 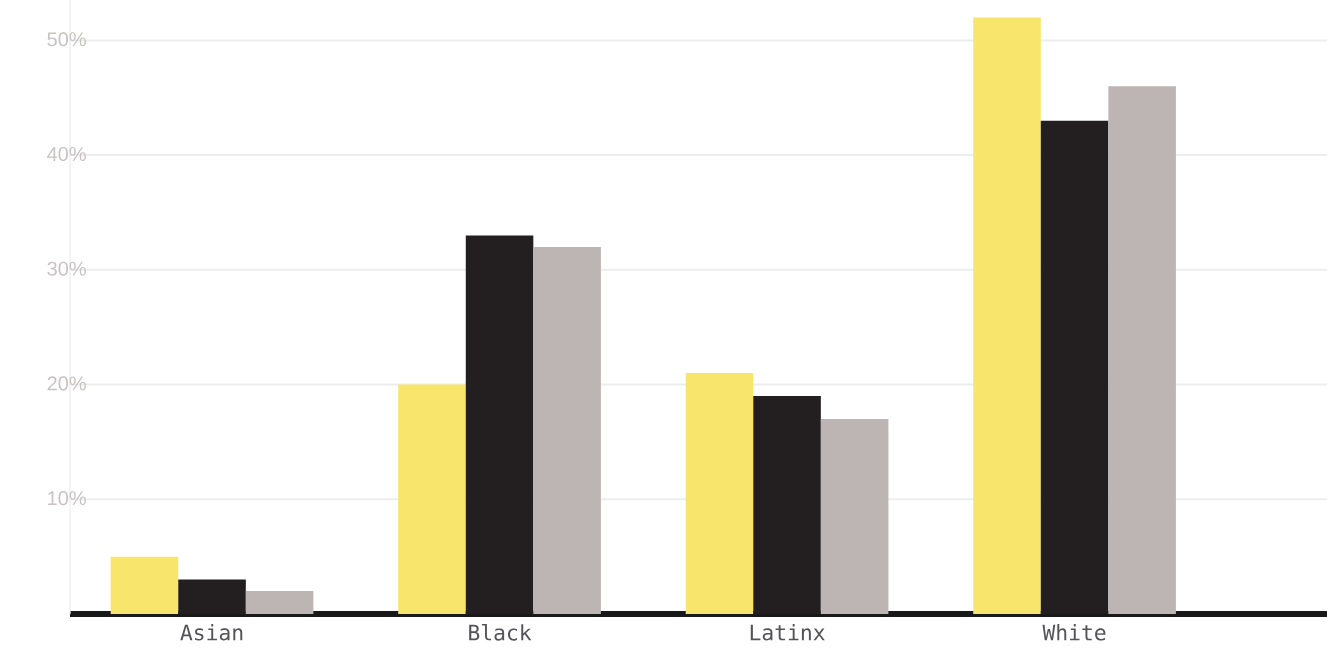 I want to click on y-tick-label: 30%, so click(x=66, y=268).